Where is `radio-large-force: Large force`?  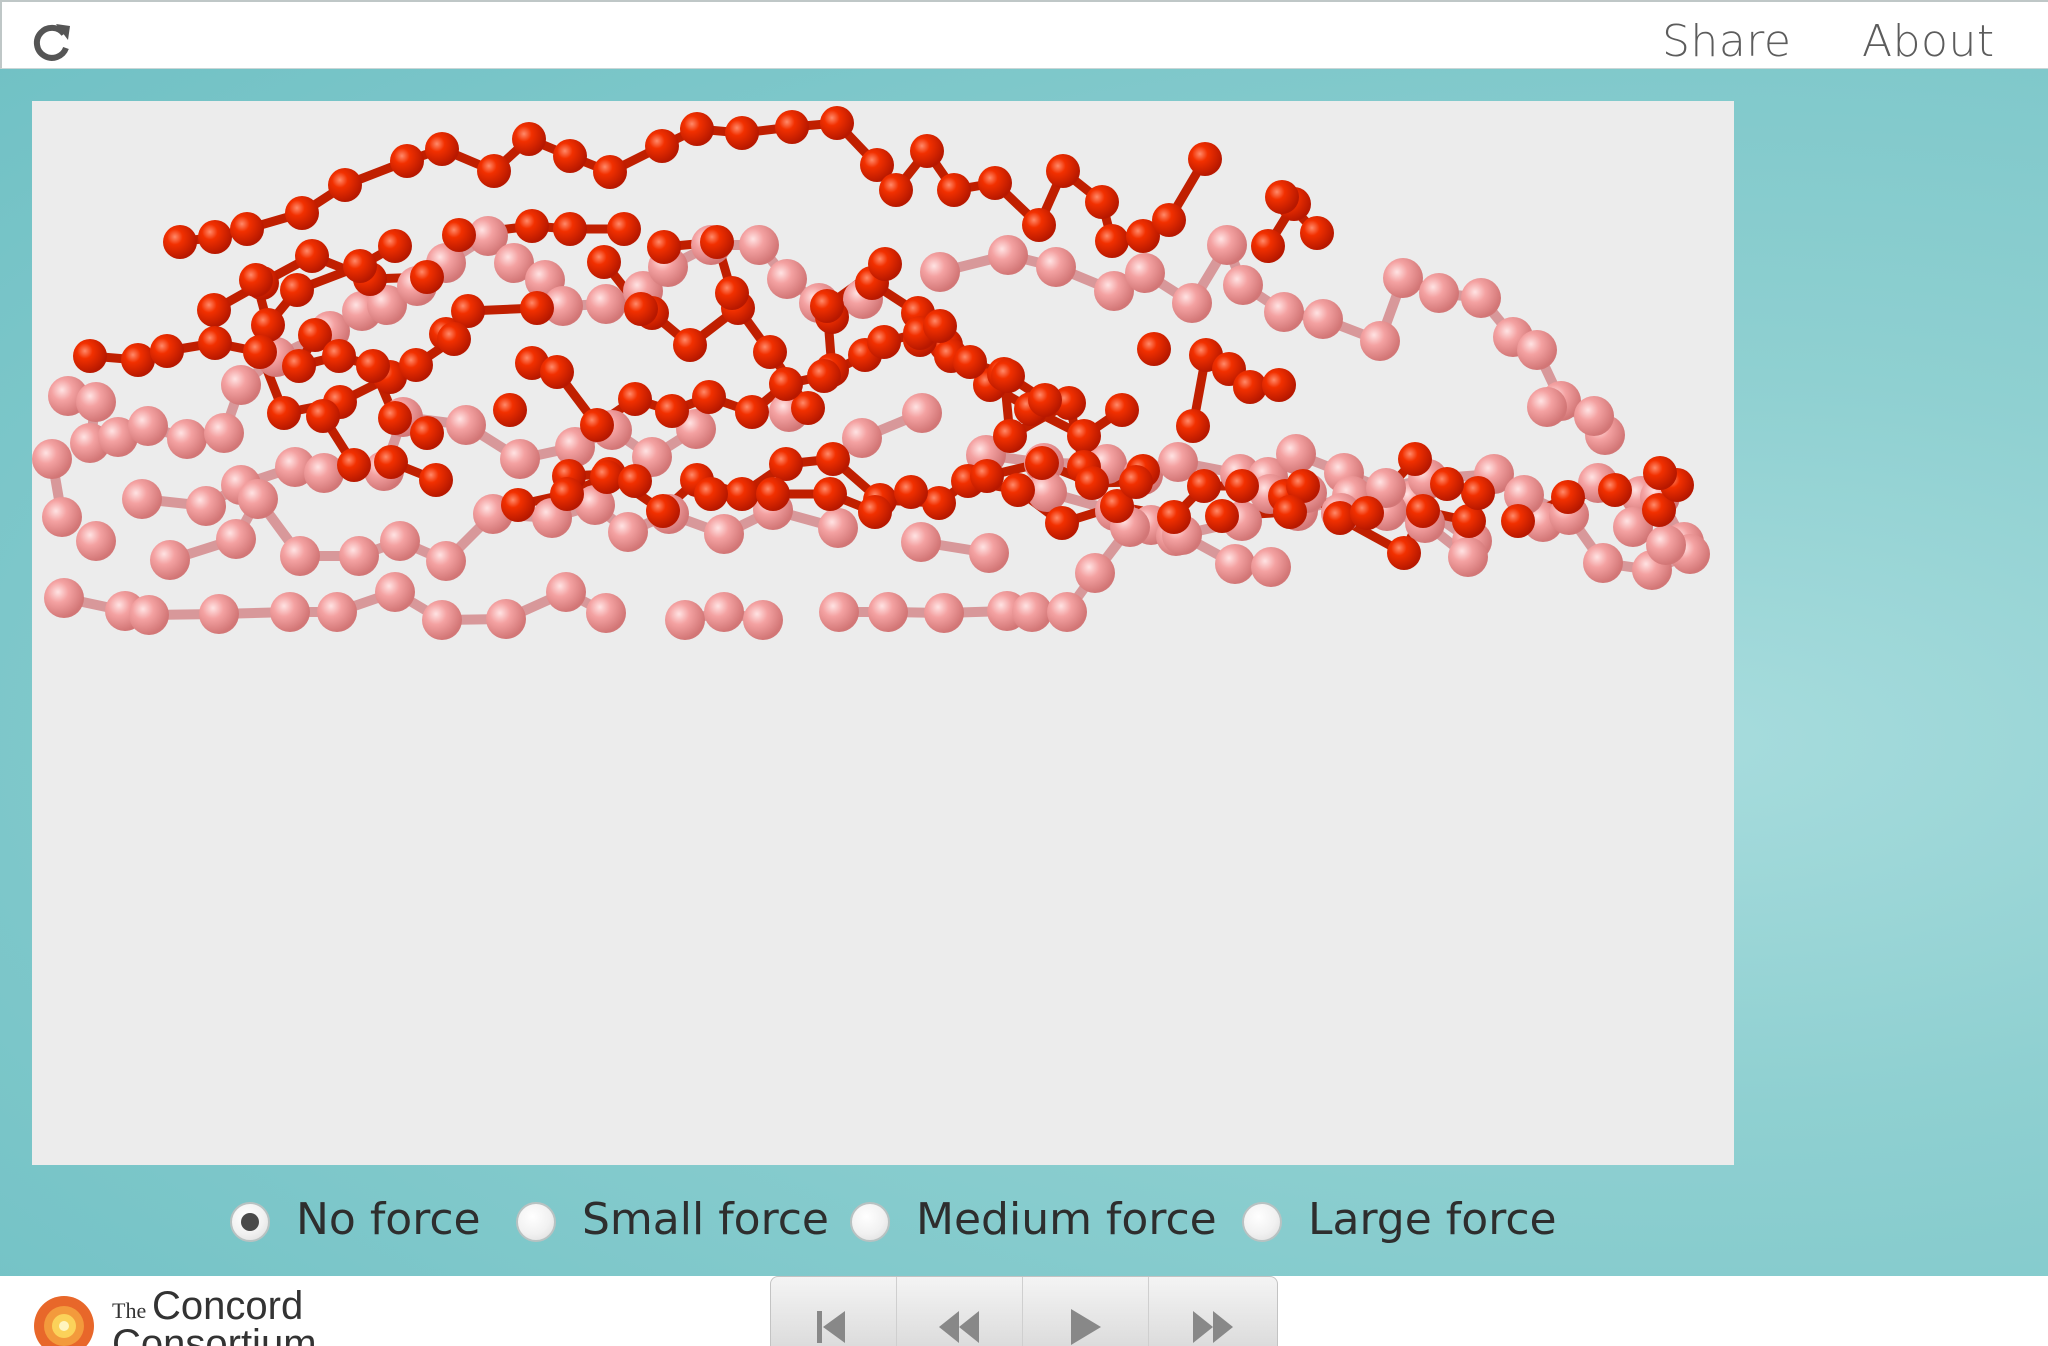
radio-large-force: Large force is located at coordinates (1402, 1225).